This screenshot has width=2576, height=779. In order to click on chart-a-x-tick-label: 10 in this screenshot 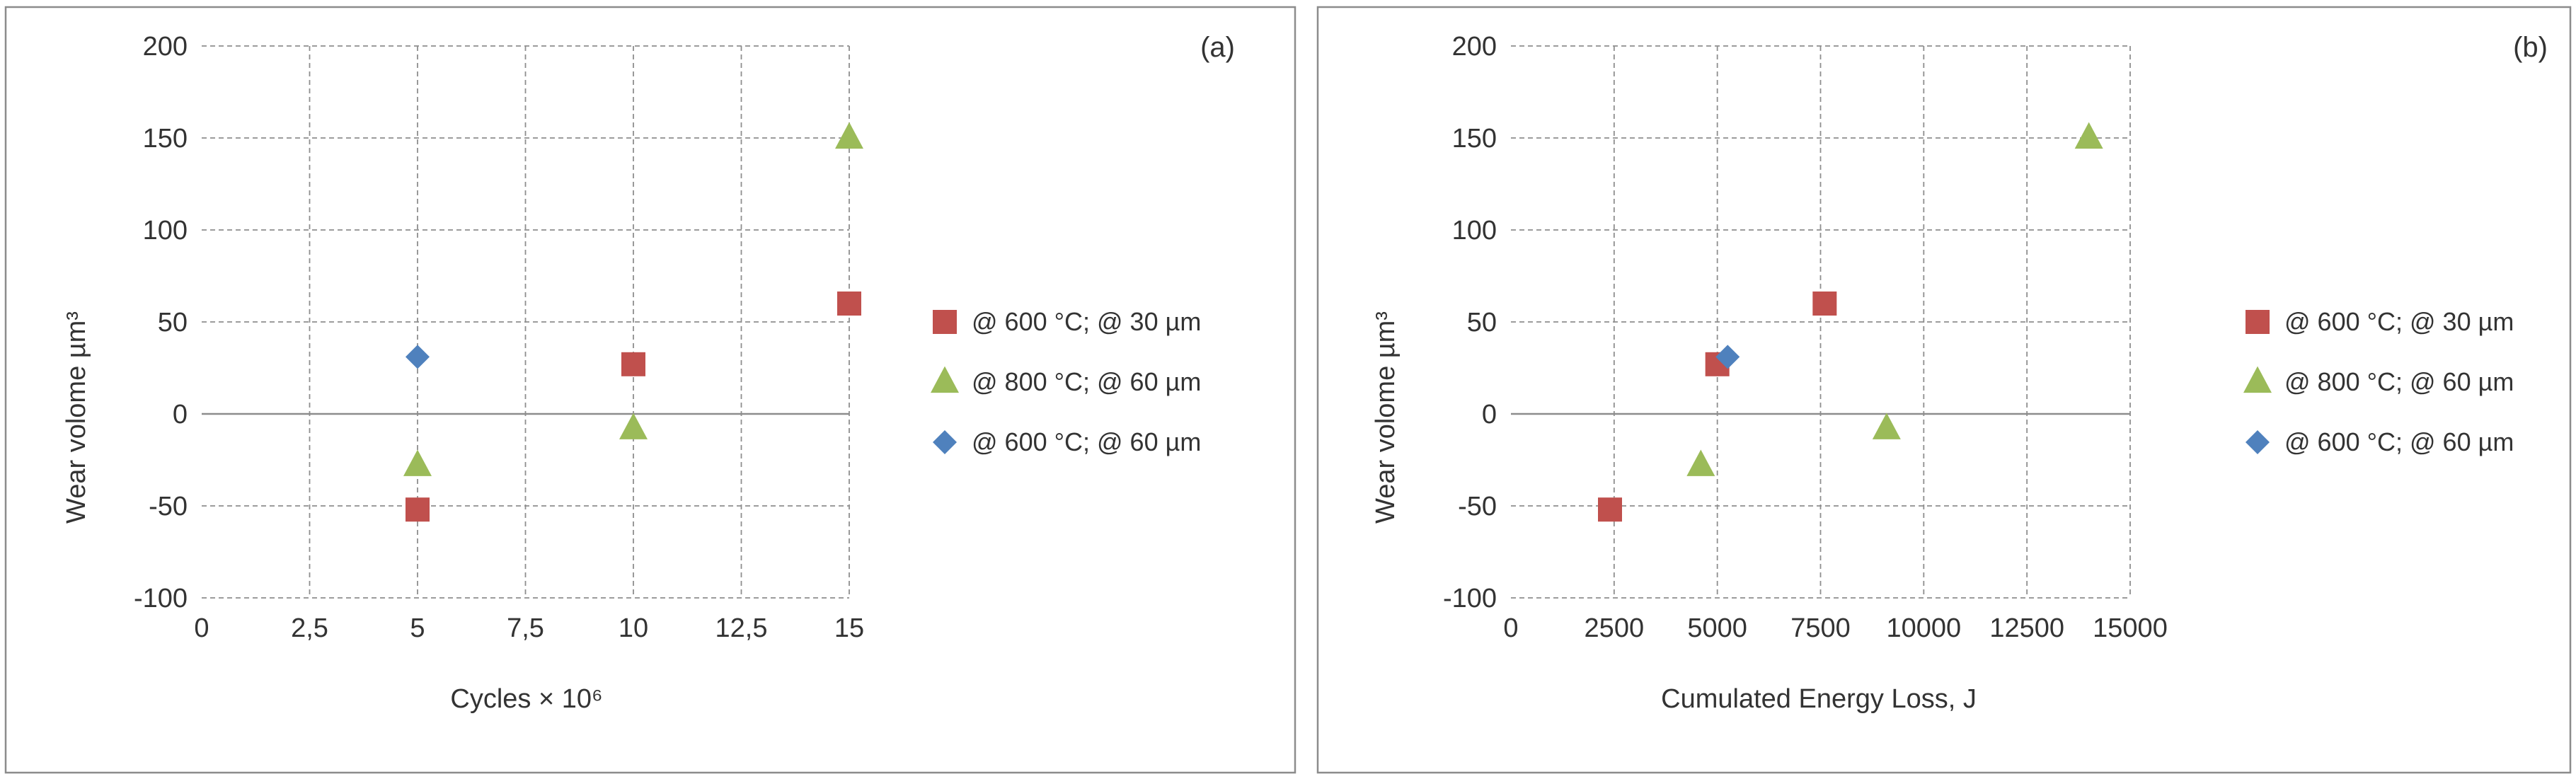, I will do `click(633, 628)`.